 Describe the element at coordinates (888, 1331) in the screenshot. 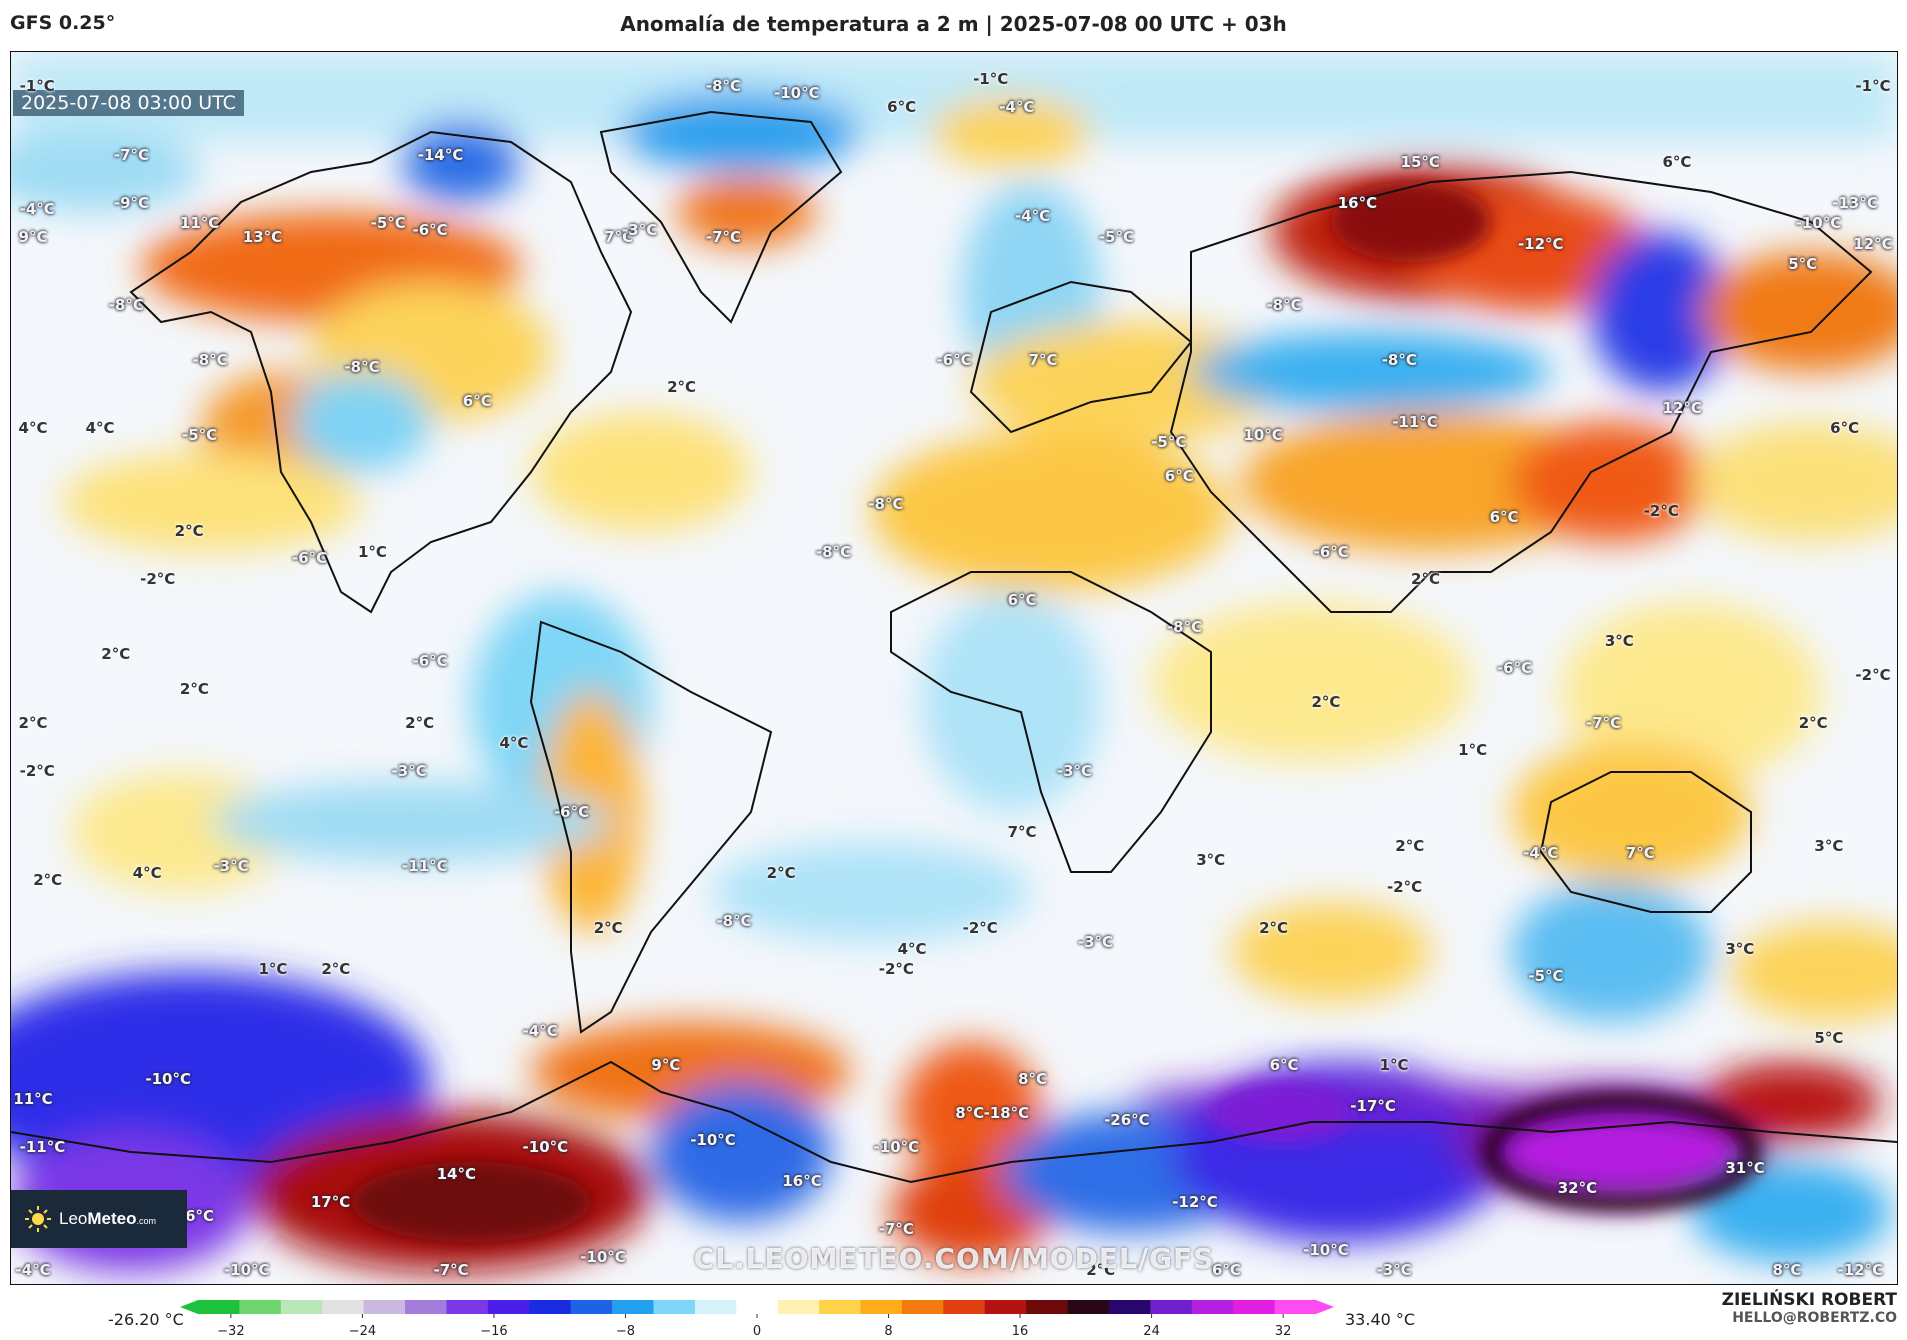

I see `colorbar-tick-label: 8` at that location.